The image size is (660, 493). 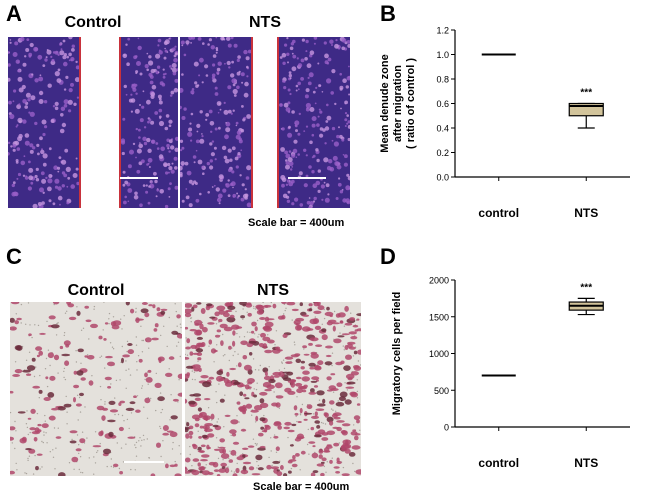 I want to click on transwell-image-control, so click(x=96, y=389).